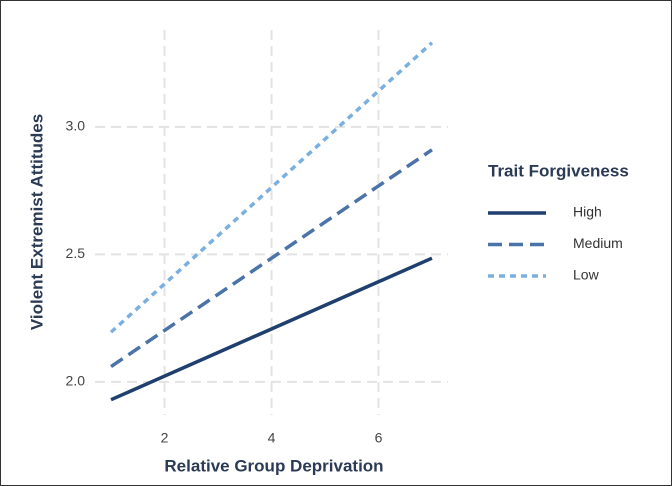 The width and height of the screenshot is (672, 486). What do you see at coordinates (76, 126) in the screenshot?
I see `y-tick-label: 3.0` at bounding box center [76, 126].